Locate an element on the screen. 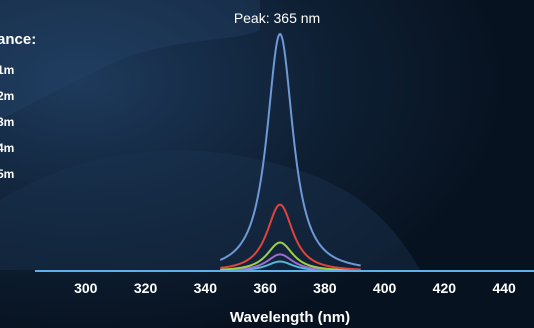 The height and width of the screenshot is (328, 534). peak-annotation: Peak: 365 nm is located at coordinates (277, 18).